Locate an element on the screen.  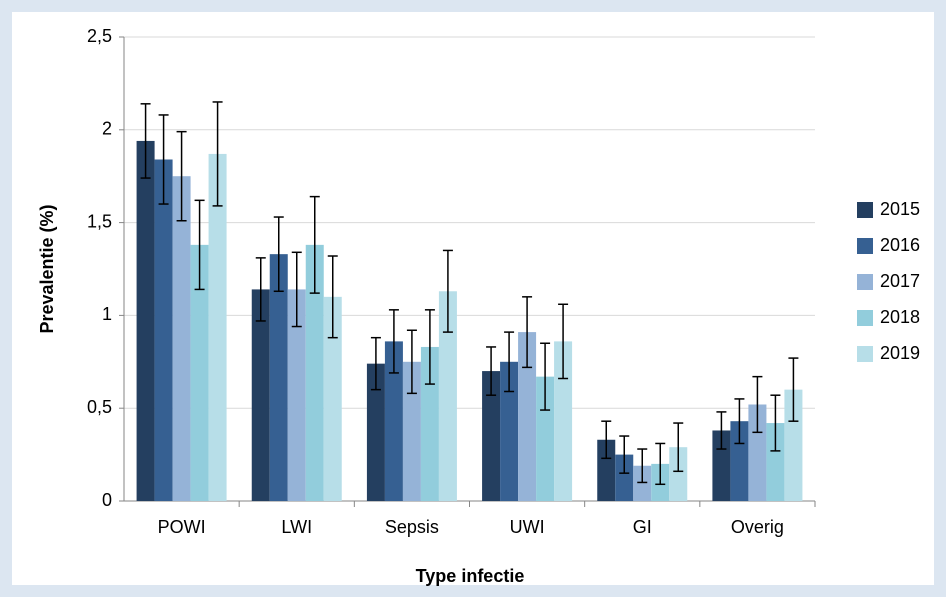
x-tick-label: Overig is located at coordinates (757, 527).